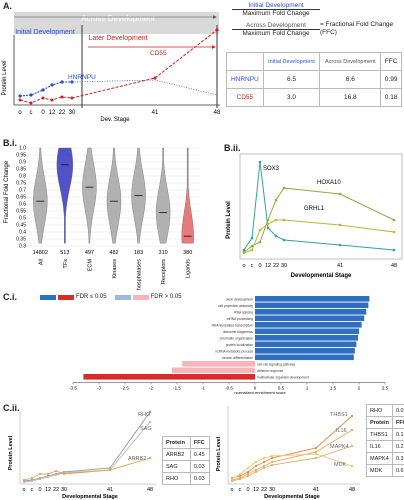  What do you see at coordinates (350, 61) in the screenshot?
I see `table-header: Across Development` at bounding box center [350, 61].